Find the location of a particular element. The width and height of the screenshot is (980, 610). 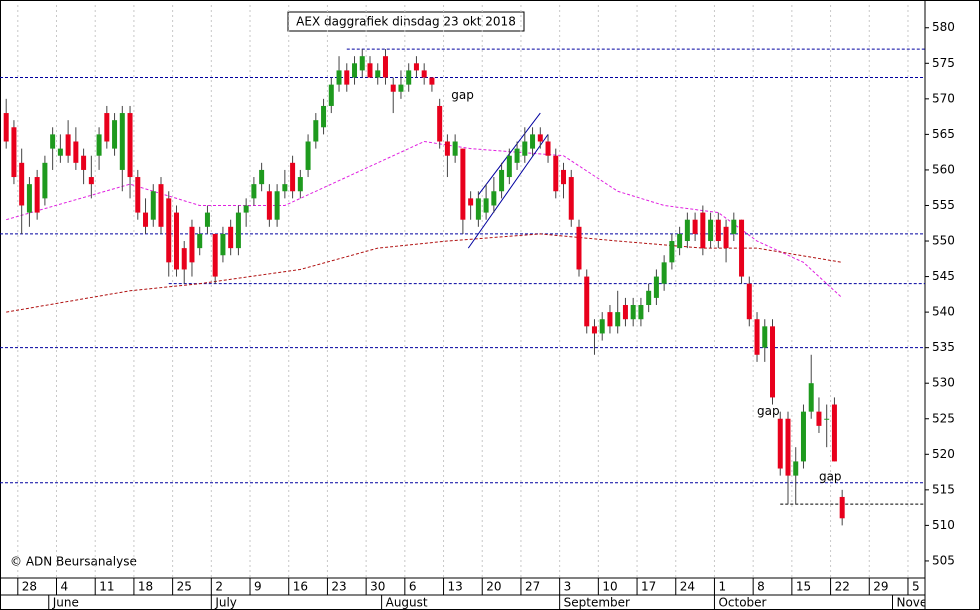

x-tick-label: 28 is located at coordinates (29, 587).